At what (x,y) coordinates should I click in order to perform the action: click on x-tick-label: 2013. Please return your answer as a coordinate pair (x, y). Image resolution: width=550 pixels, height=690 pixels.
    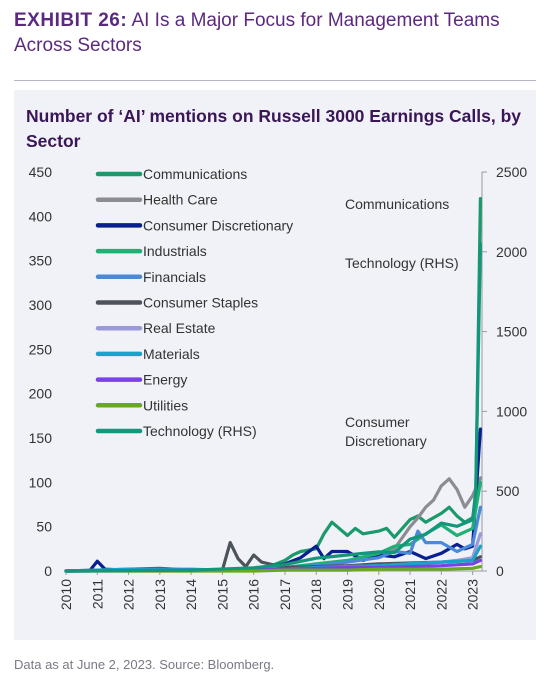
    Looking at the image, I should click on (160, 594).